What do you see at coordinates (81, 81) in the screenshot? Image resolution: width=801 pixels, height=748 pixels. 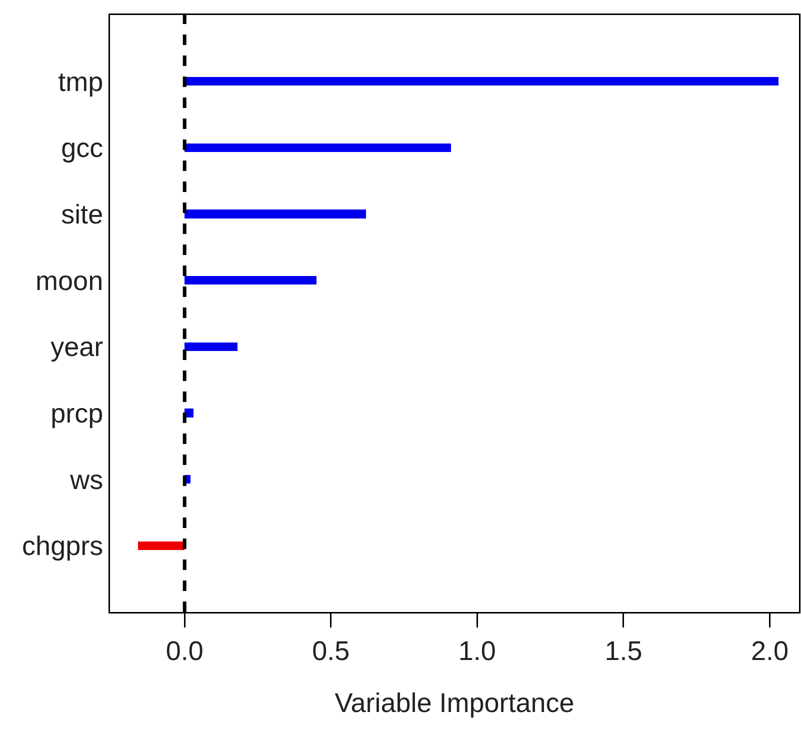 I see `y-tick-label: tmp` at bounding box center [81, 81].